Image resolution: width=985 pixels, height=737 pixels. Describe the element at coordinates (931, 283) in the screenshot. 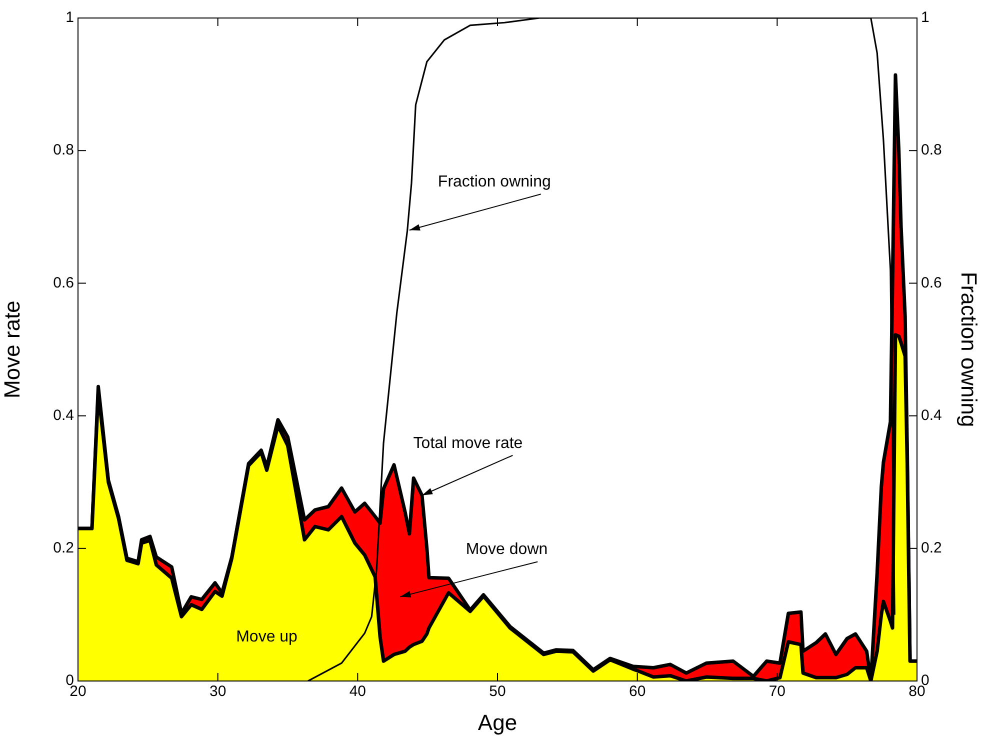

I see `y2-tick-label: 0.6` at that location.